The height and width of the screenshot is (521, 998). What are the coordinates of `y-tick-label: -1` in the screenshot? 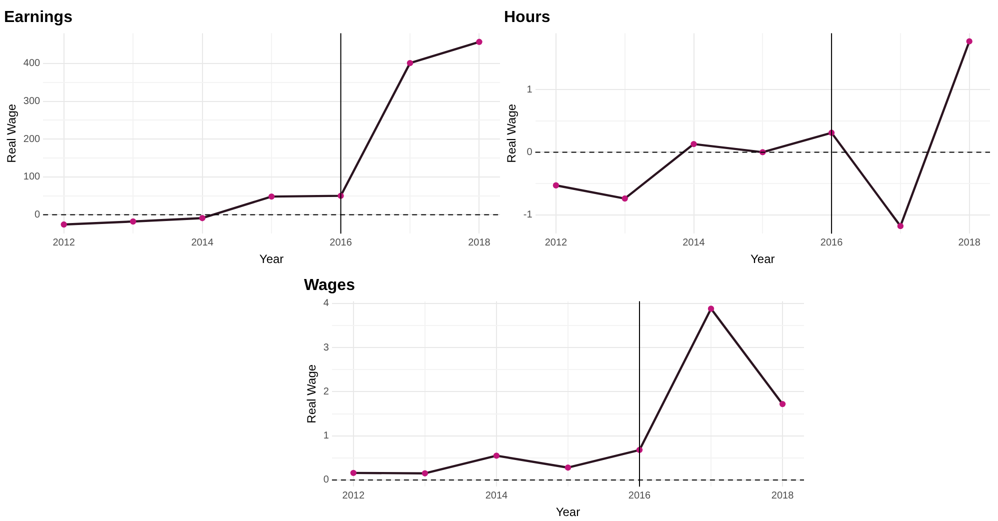 It's located at (528, 215).